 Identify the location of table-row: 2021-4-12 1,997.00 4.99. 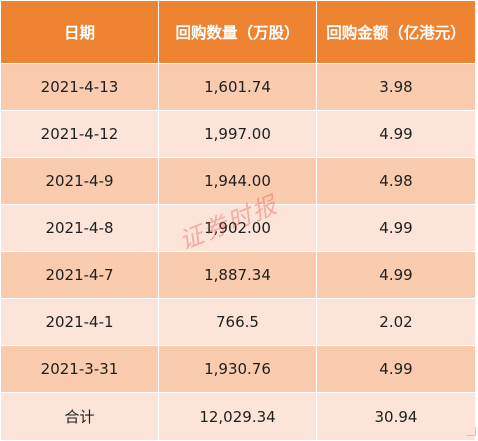
(238, 134).